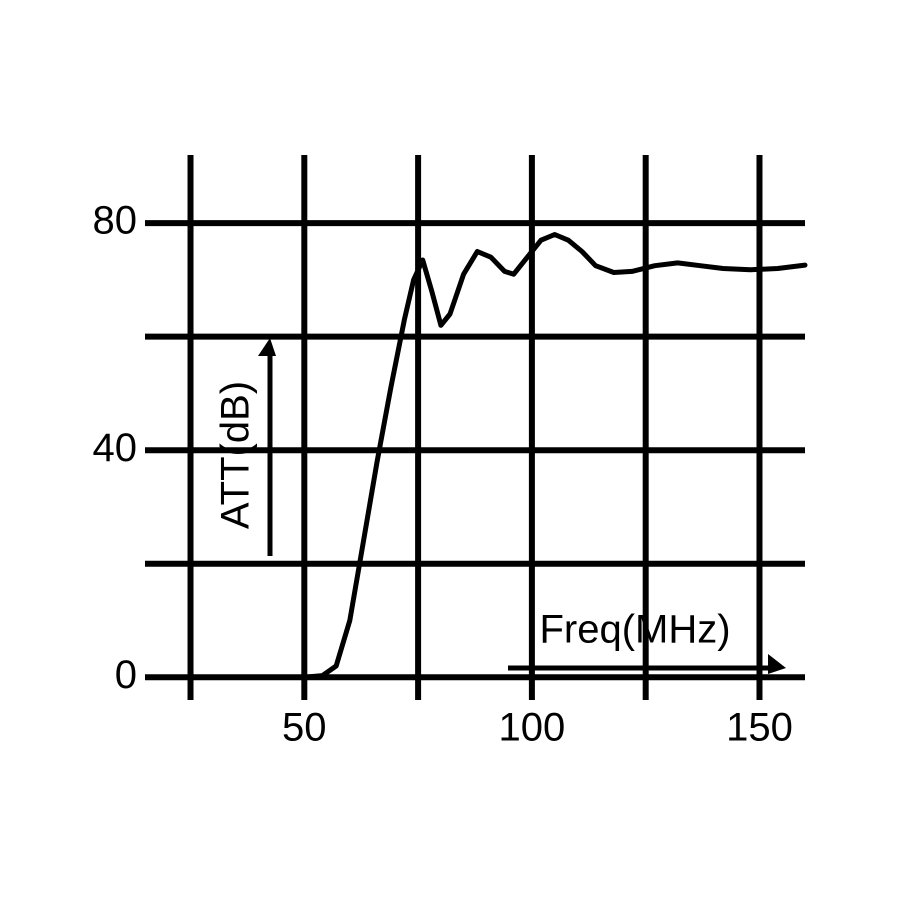 This screenshot has width=900, height=905. Describe the element at coordinates (126, 675) in the screenshot. I see `y-tick-label: 0` at that location.